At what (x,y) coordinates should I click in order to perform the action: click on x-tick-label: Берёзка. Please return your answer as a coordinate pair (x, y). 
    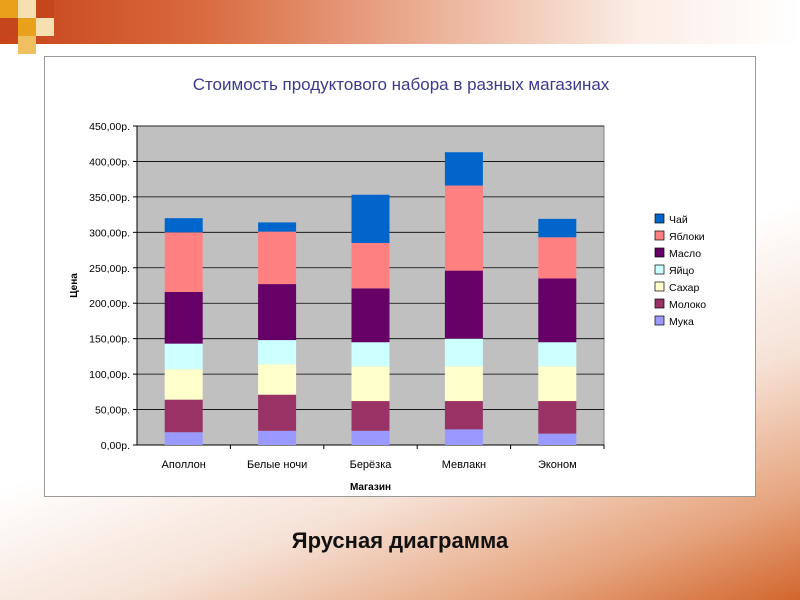
    Looking at the image, I should click on (371, 465).